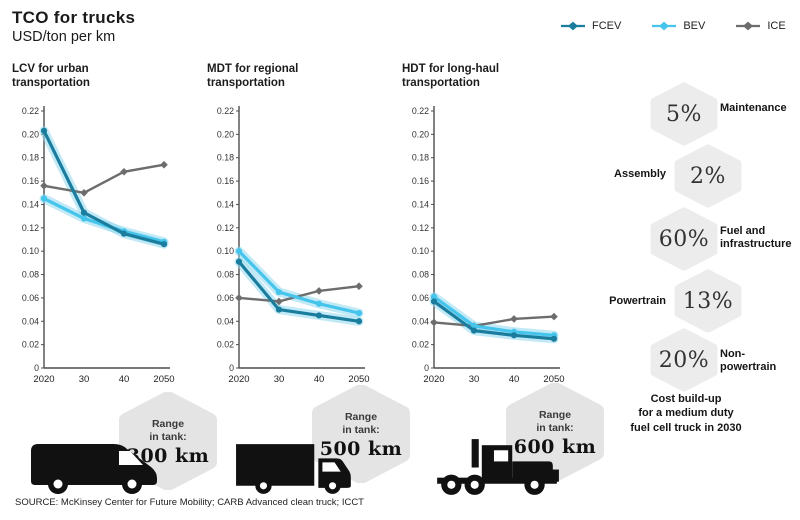  Describe the element at coordinates (94, 469) in the screenshot. I see `lcv-van-icon` at that location.